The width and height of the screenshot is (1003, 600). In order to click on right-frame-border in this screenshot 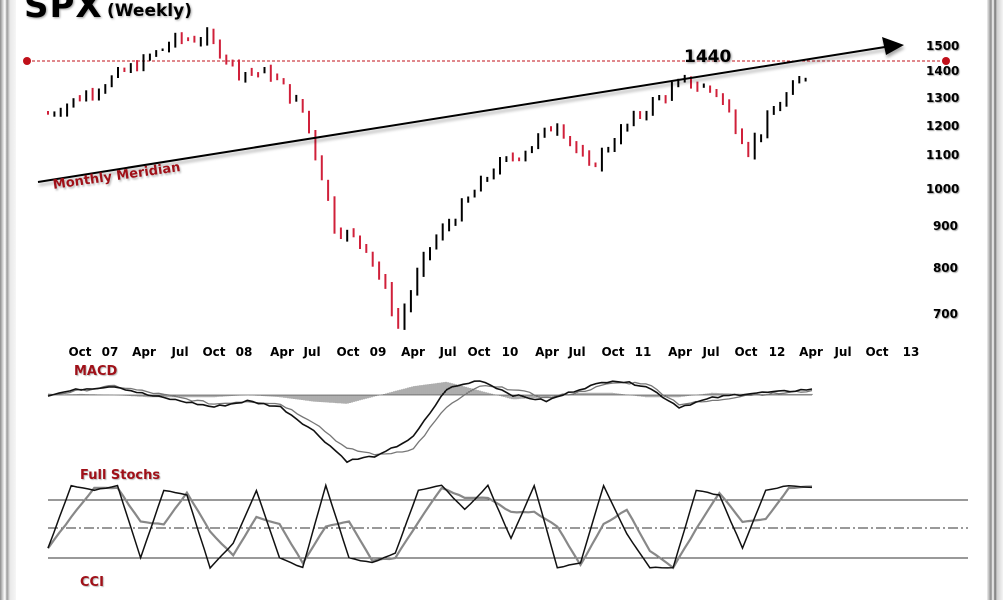, I will do `click(995, 300)`.